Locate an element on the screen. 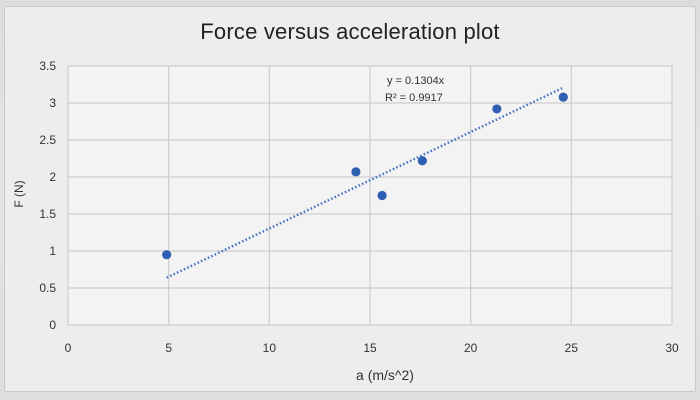 This screenshot has width=700, height=400. x-tick-label: 10 is located at coordinates (270, 348).